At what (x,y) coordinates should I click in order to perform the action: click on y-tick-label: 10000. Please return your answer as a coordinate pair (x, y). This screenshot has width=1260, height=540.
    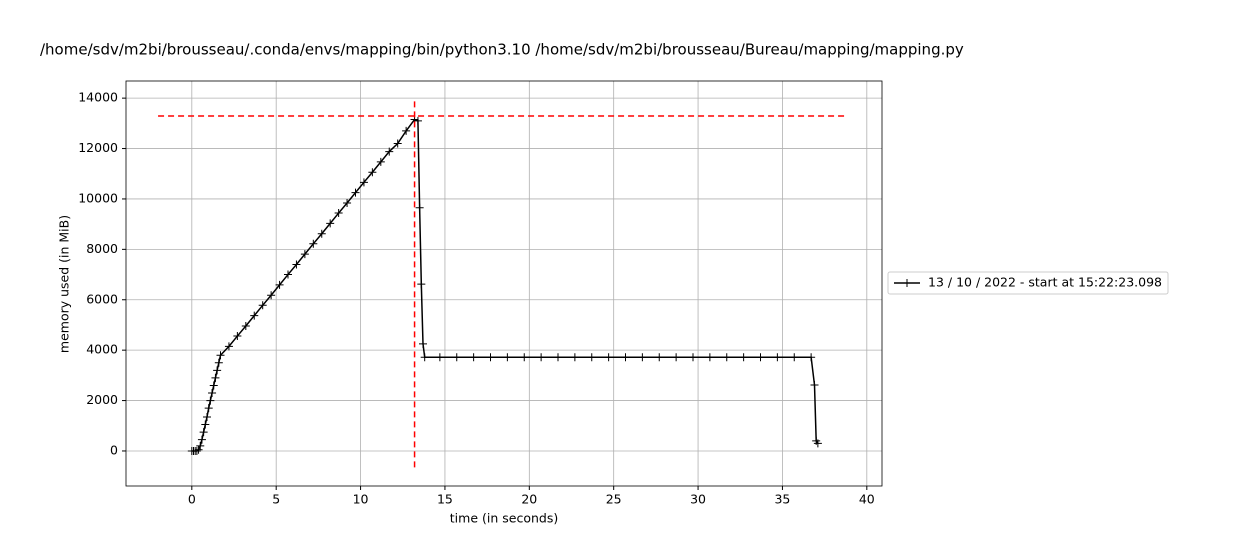
    Looking at the image, I should click on (98, 197).